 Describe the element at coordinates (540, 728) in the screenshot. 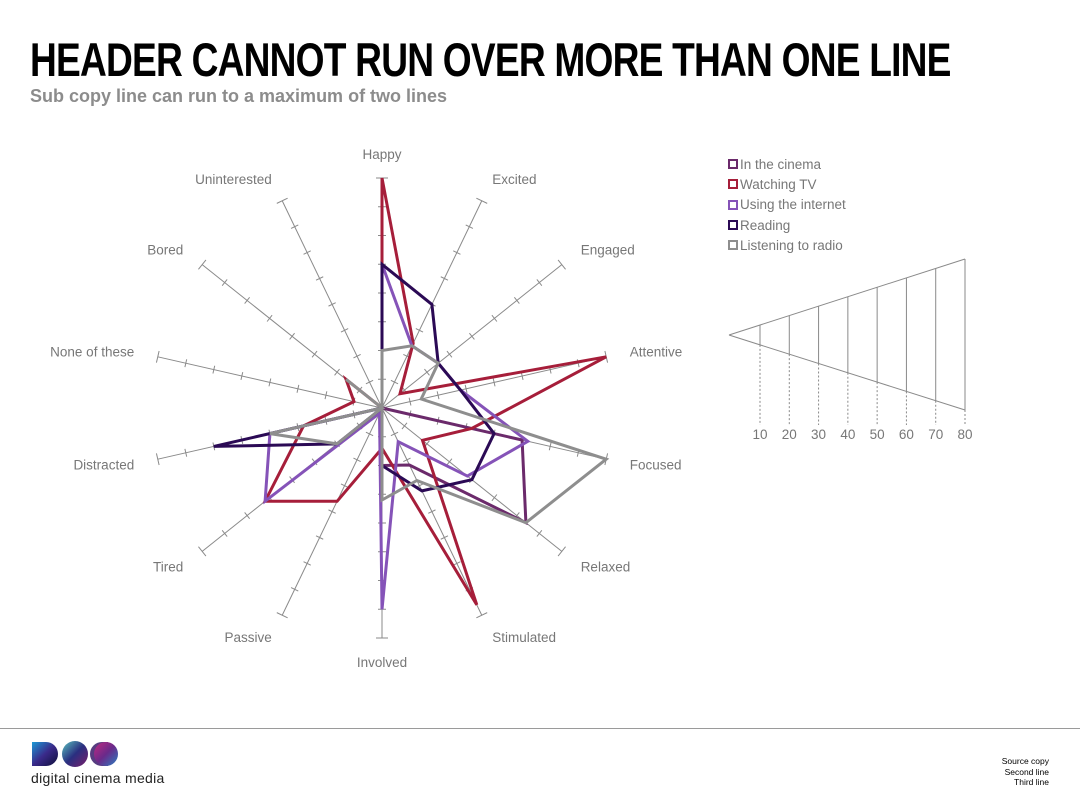

I see `footer-divider` at that location.